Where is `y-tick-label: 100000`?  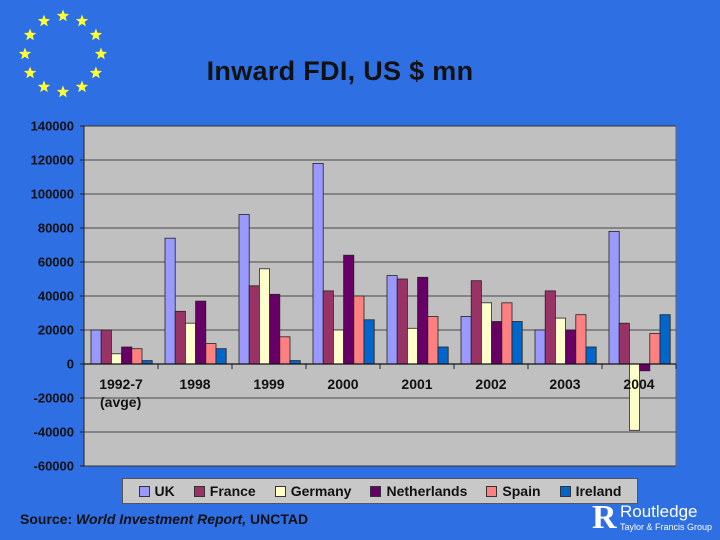 y-tick-label: 100000 is located at coordinates (52, 194).